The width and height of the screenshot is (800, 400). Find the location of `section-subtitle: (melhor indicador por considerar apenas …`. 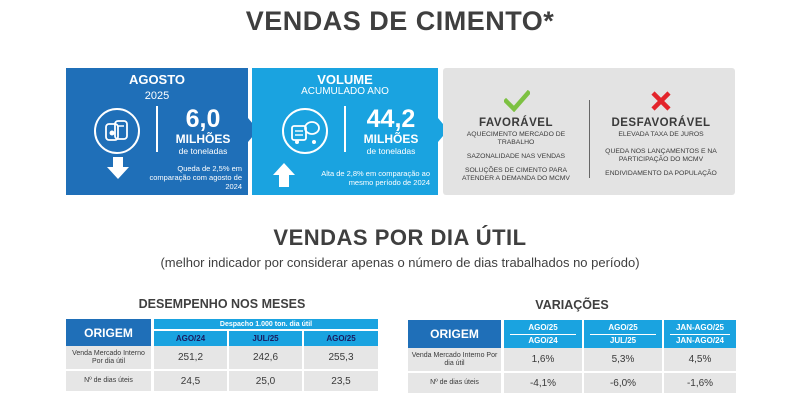

section-subtitle: (melhor indicador por considerar apenas … is located at coordinates (400, 262).